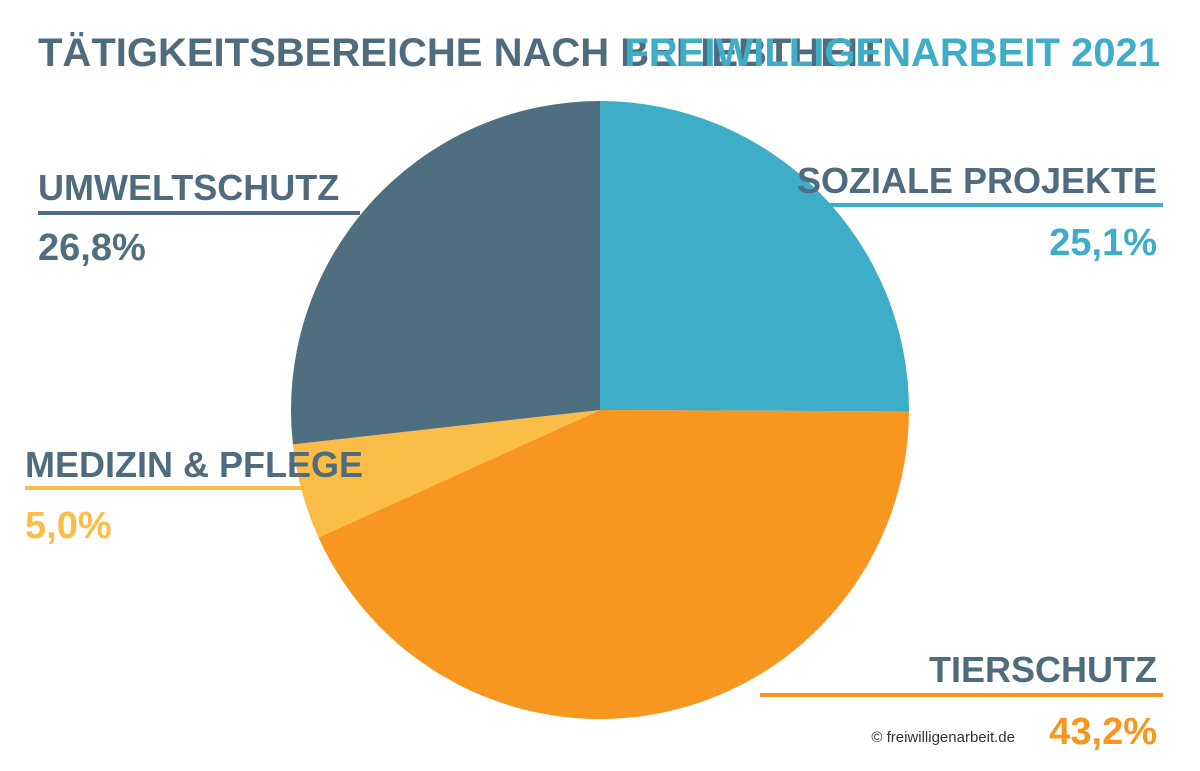 This screenshot has height=771, width=1200. What do you see at coordinates (1043, 669) in the screenshot?
I see `slice-label: TIERSCHUTZ` at bounding box center [1043, 669].